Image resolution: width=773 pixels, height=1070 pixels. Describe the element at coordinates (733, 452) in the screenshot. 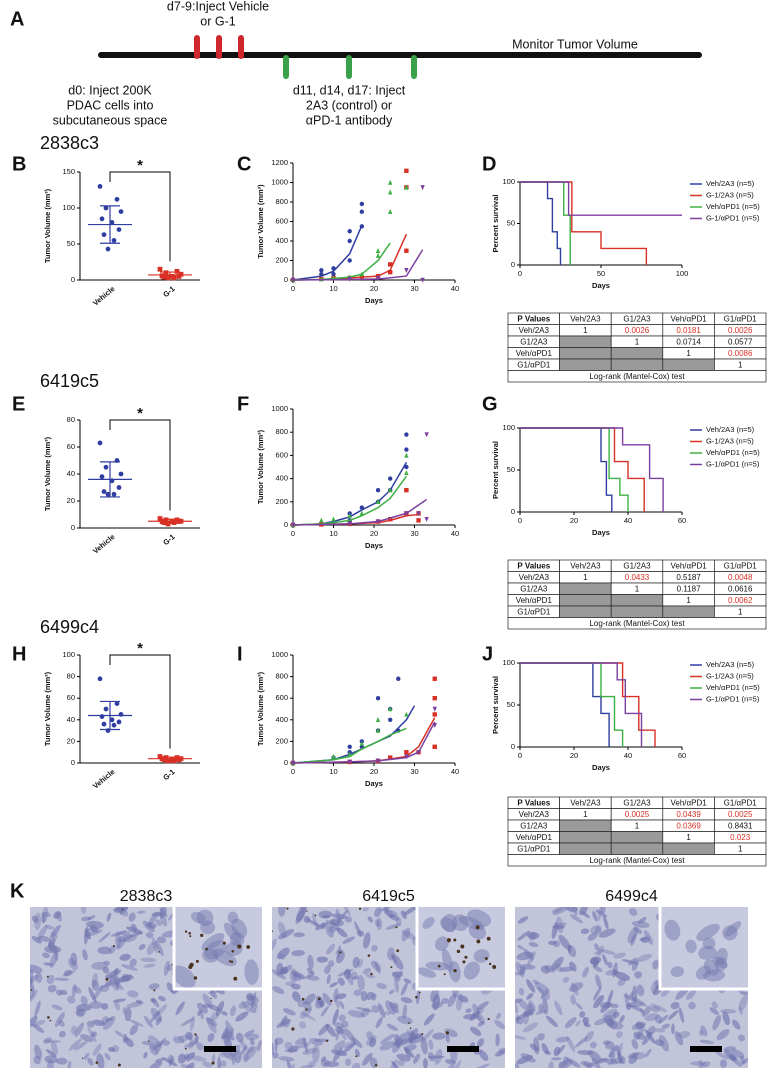

I see `legend-label: Veh/αPD1 (n=5)` at that location.